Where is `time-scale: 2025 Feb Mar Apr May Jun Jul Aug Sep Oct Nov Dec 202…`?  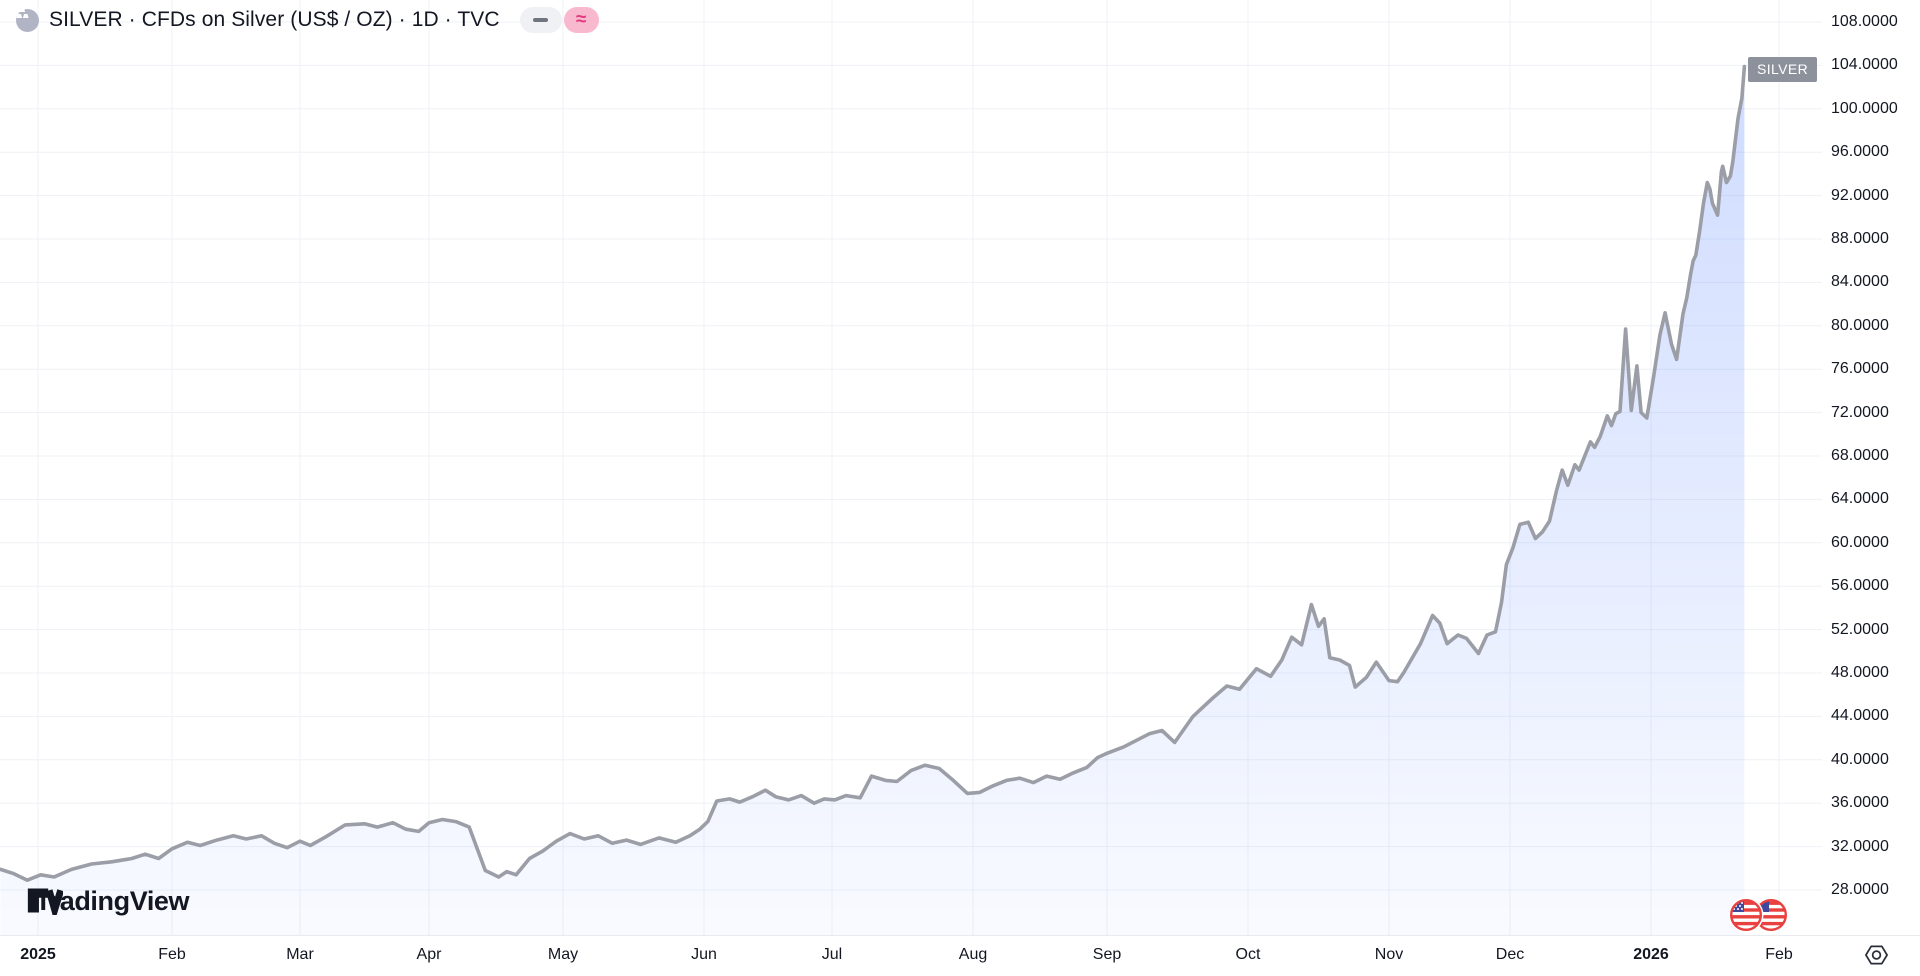
time-scale: 2025 Feb Mar Apr May Jun Jul Aug Sep Oct Nov Dec 202… is located at coordinates (960, 955).